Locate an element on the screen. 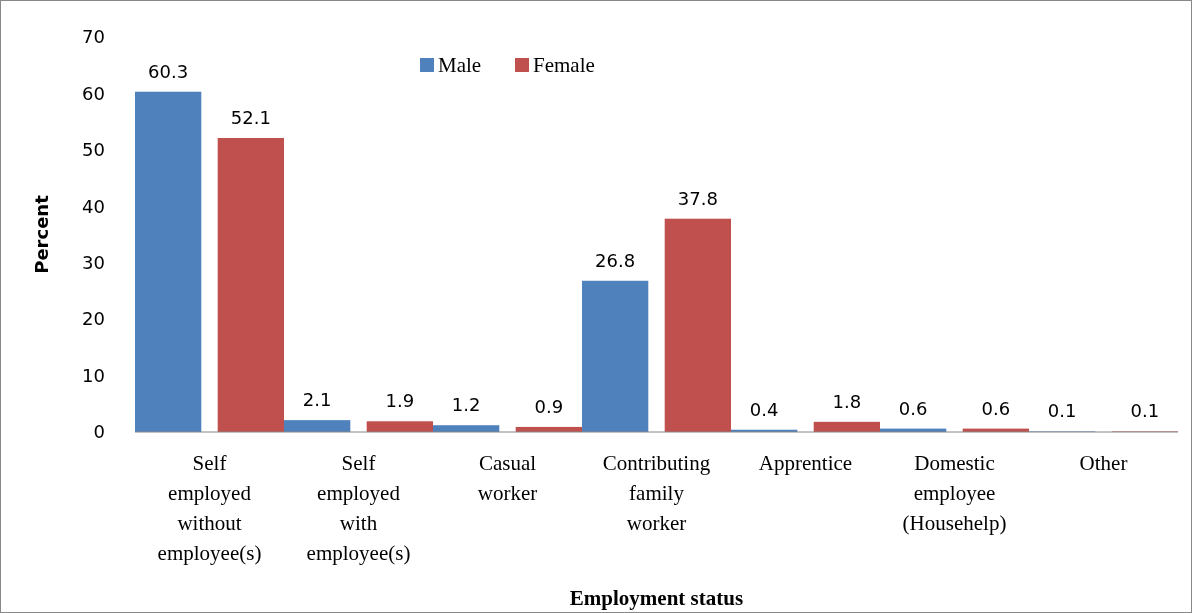 The width and height of the screenshot is (1192, 613). data-label: 1.2 is located at coordinates (466, 405).